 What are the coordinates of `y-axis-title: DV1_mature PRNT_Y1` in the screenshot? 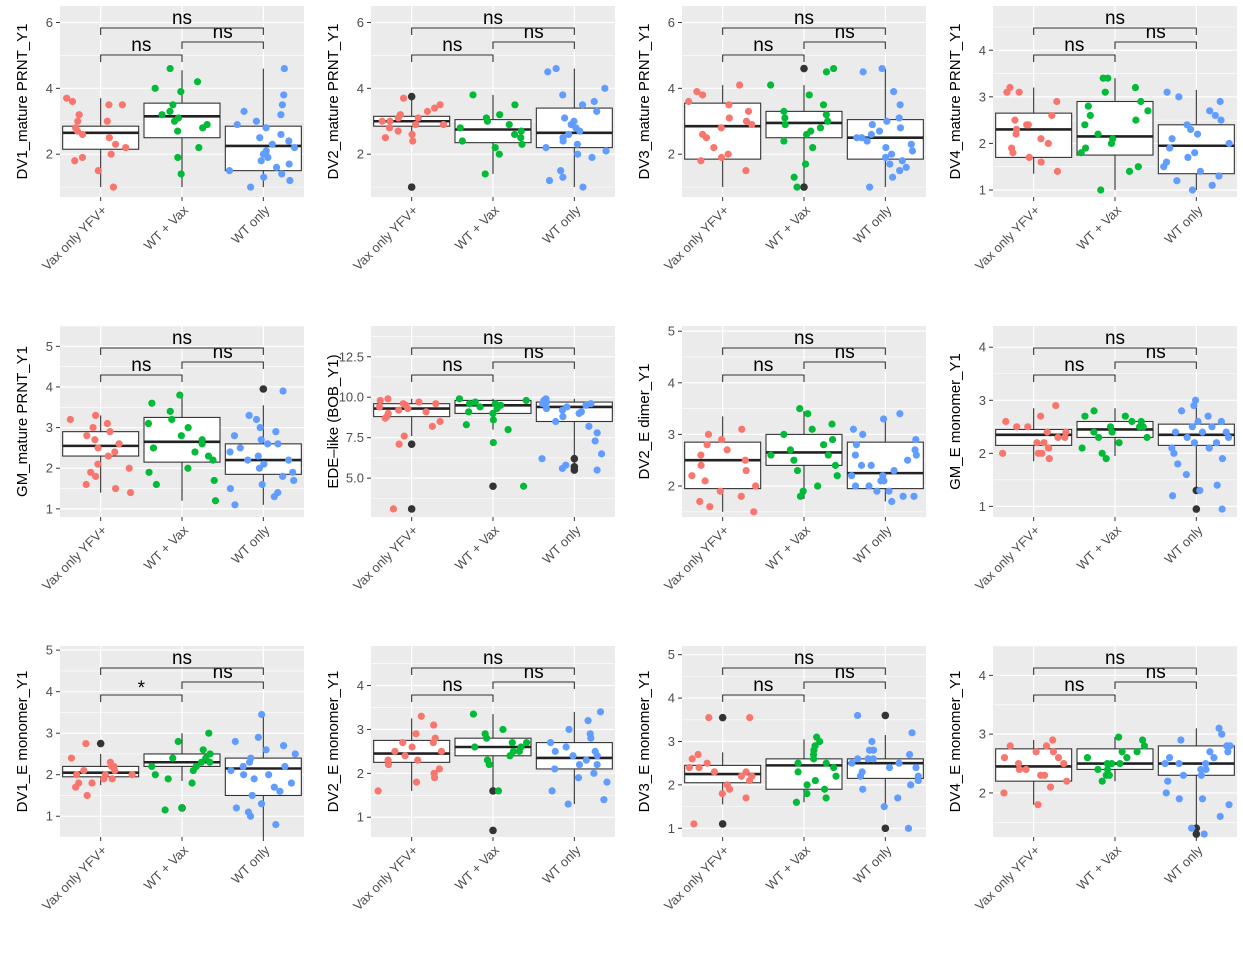 It's located at (22, 102).